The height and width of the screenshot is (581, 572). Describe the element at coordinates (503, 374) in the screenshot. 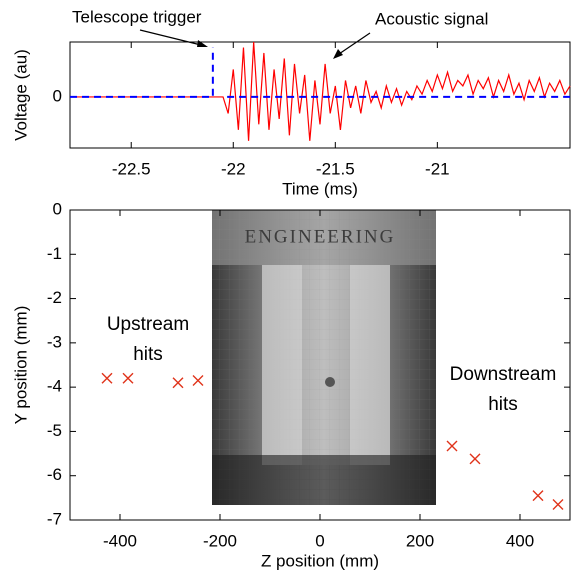

I see `annotation: Downstream` at that location.